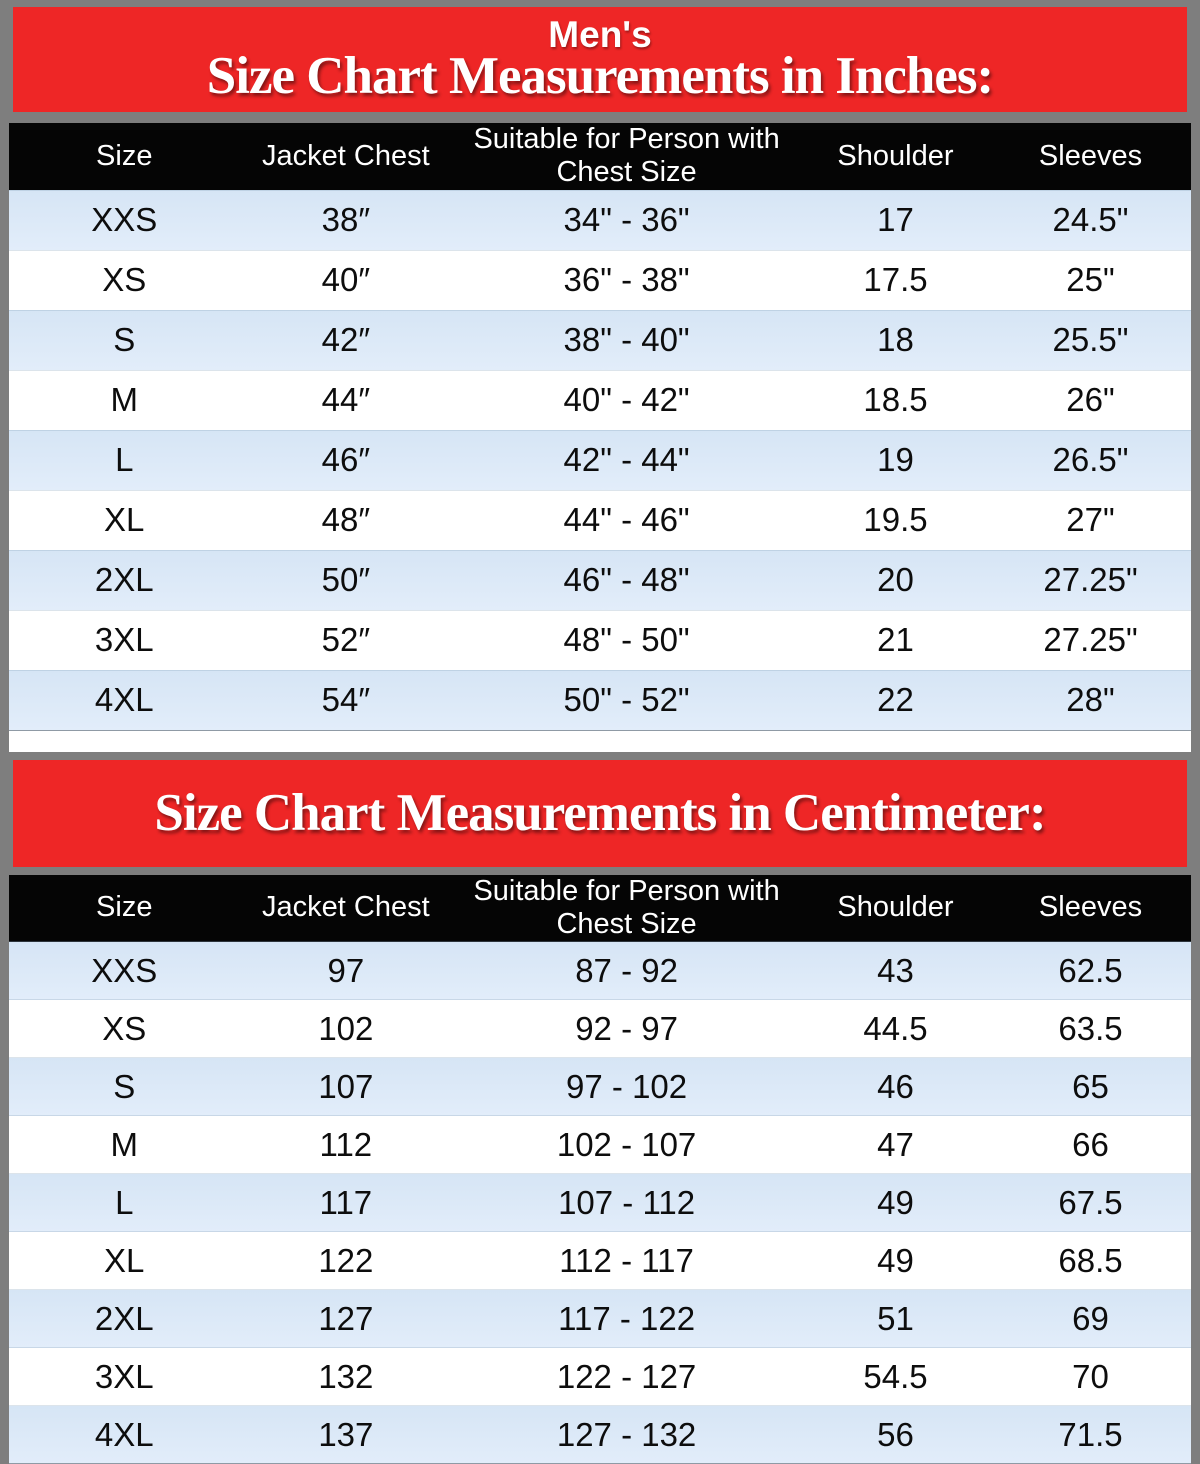 This screenshot has width=1200, height=1464. What do you see at coordinates (895, 400) in the screenshot?
I see `table-cell: 18.5` at bounding box center [895, 400].